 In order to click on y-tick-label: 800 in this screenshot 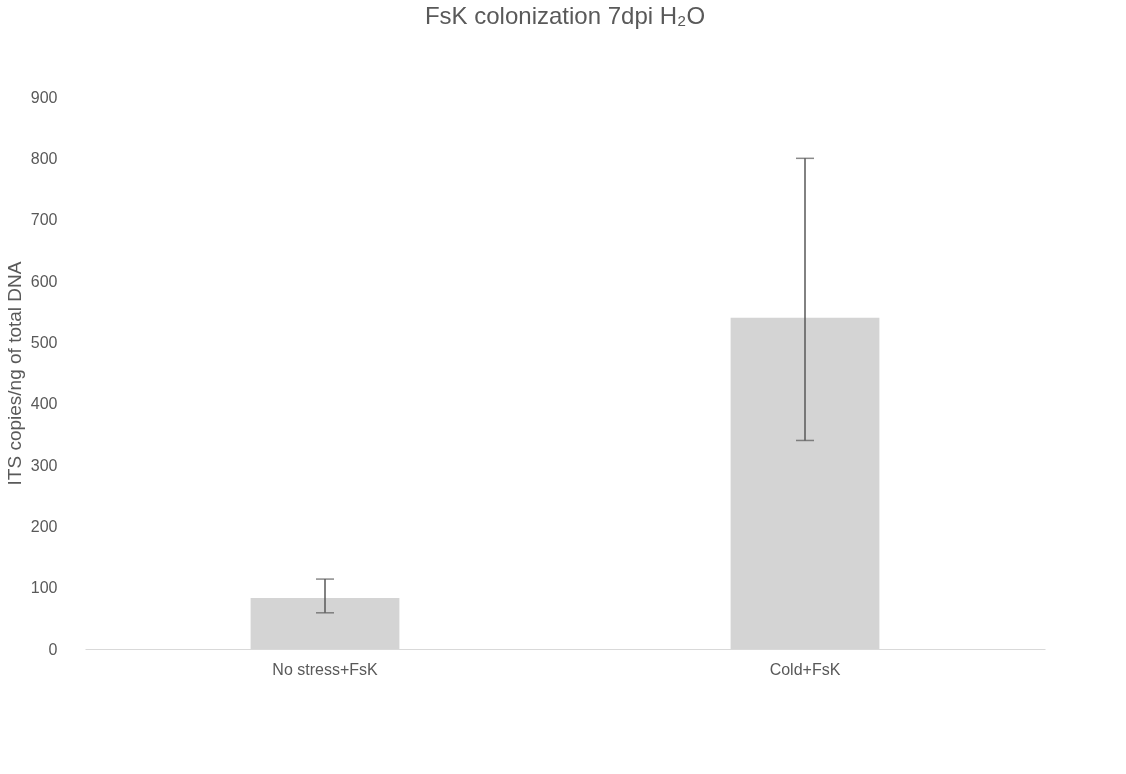, I will do `click(44, 158)`.